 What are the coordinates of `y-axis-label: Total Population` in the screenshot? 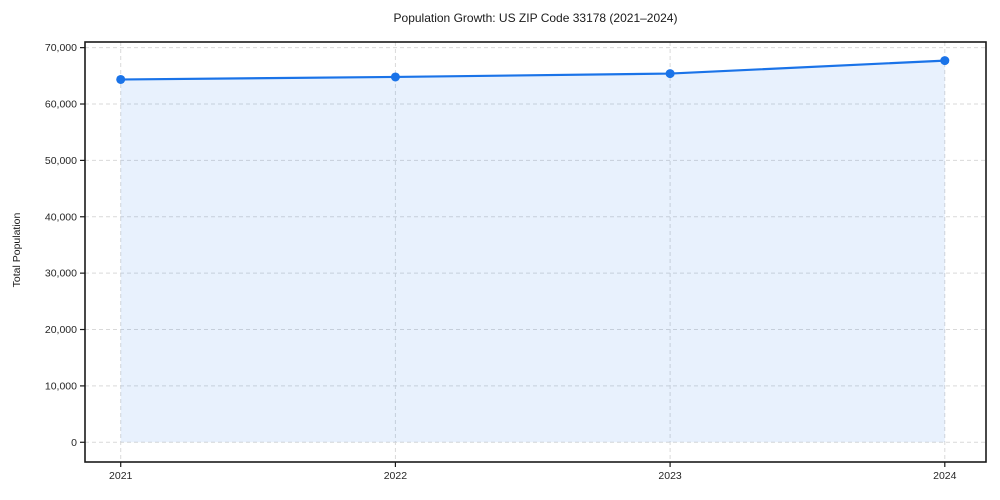 It's located at (17, 250).